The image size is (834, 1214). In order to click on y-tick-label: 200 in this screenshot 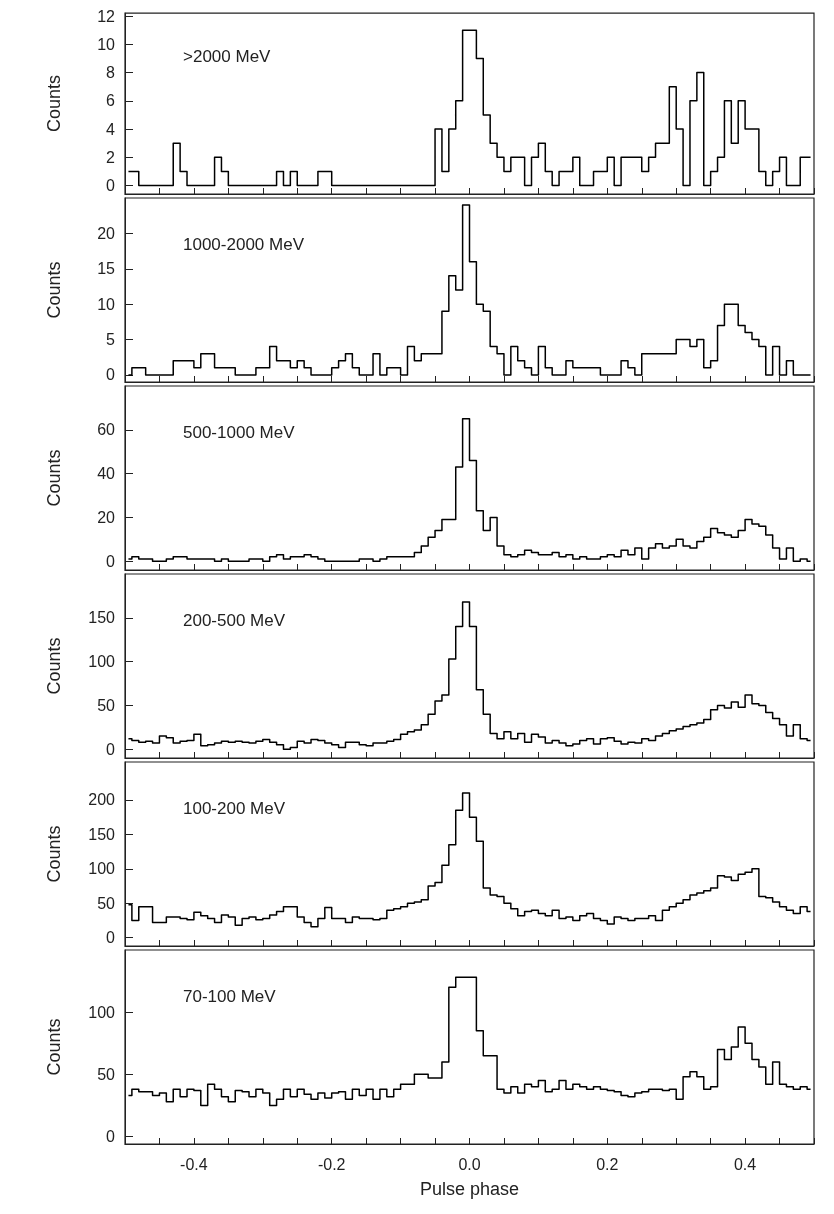, I will do `click(102, 800)`.